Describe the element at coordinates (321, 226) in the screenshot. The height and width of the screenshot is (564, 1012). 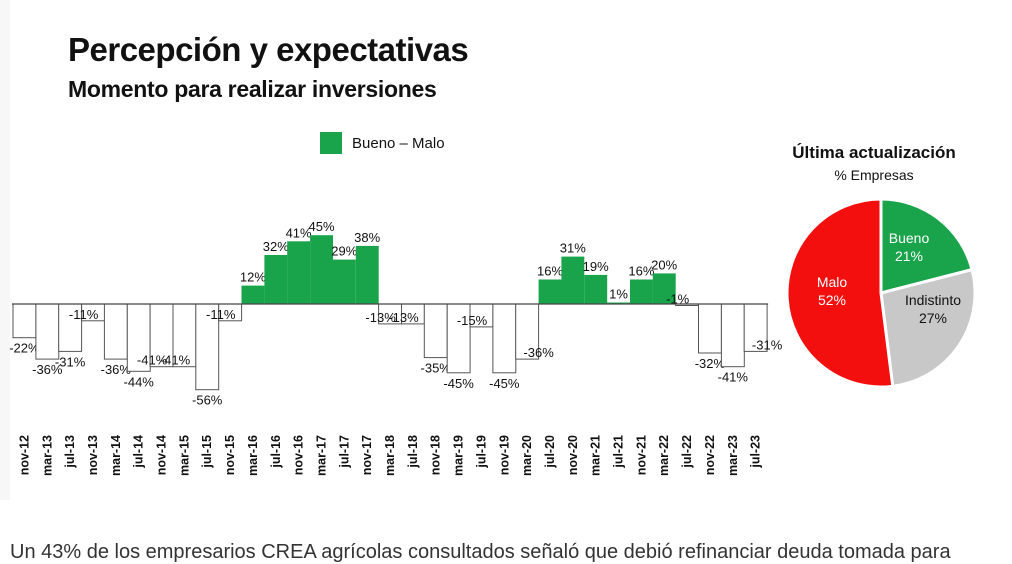
I see `data-label-mar-17: 45%` at that location.